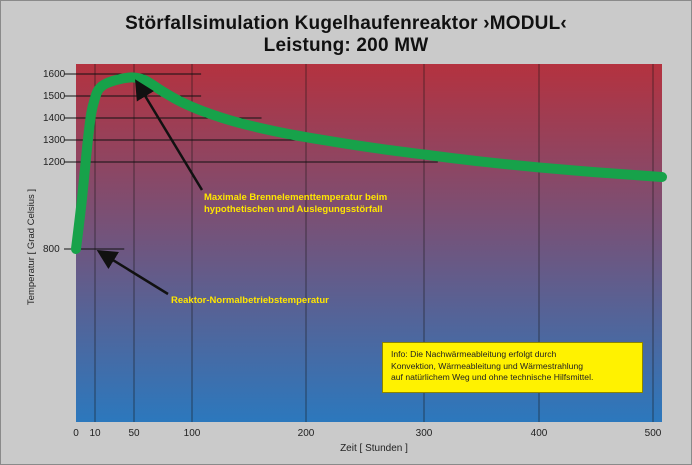  What do you see at coordinates (296, 197) in the screenshot?
I see `max-temp-annotation-line-1: Maximale Brennelementtemperatur beim` at bounding box center [296, 197].